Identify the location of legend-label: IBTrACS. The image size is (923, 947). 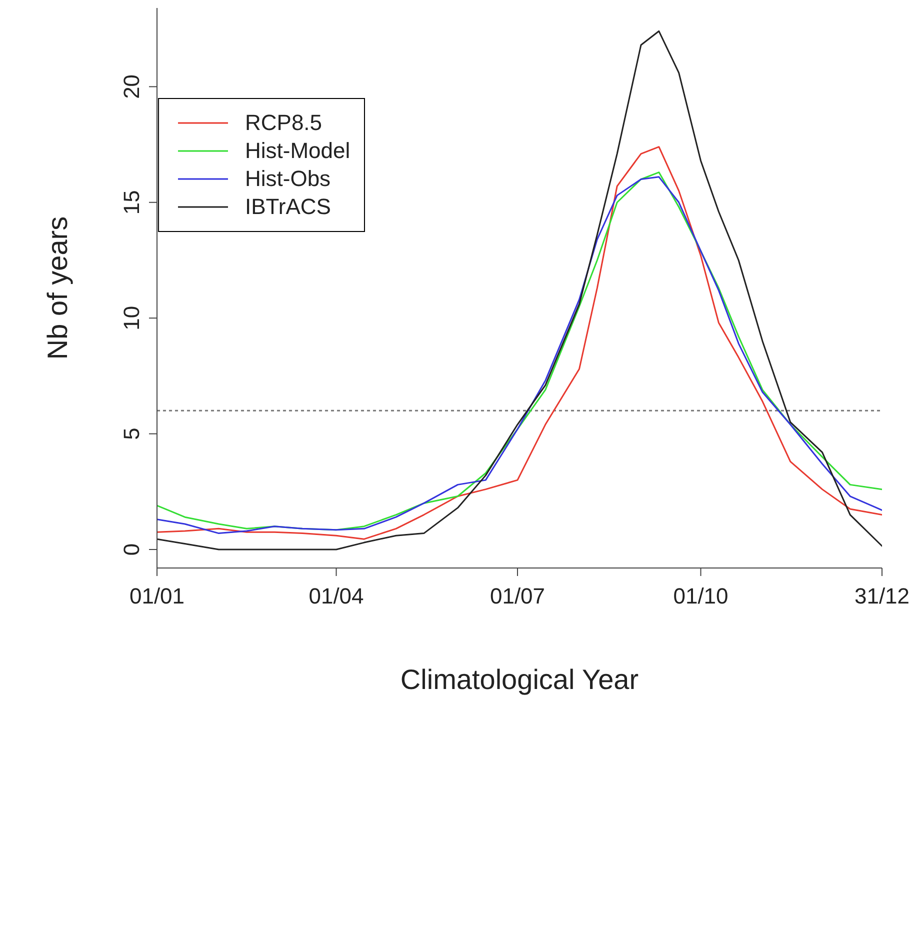
(288, 207).